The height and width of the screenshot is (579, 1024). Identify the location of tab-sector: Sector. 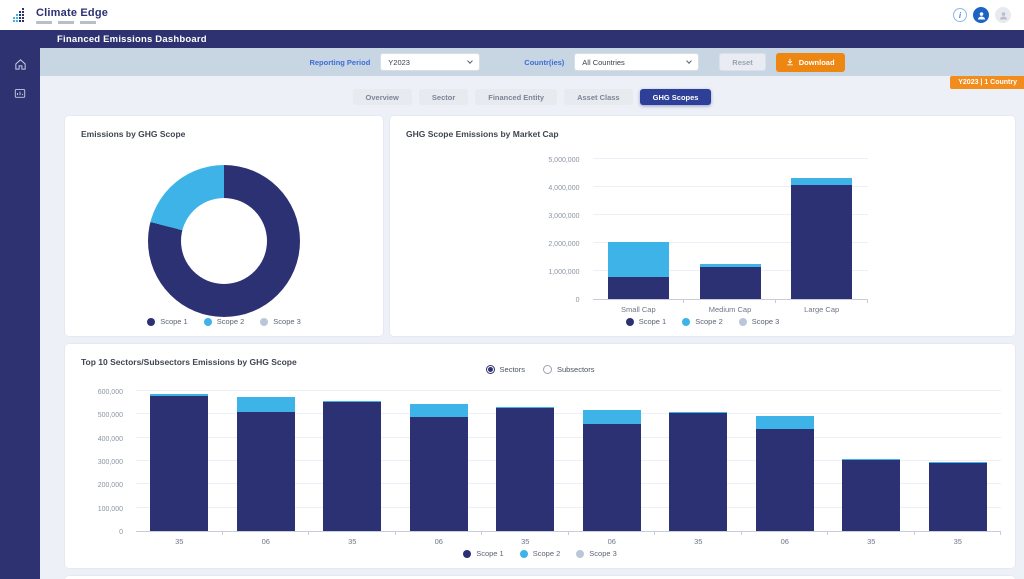
(443, 97).